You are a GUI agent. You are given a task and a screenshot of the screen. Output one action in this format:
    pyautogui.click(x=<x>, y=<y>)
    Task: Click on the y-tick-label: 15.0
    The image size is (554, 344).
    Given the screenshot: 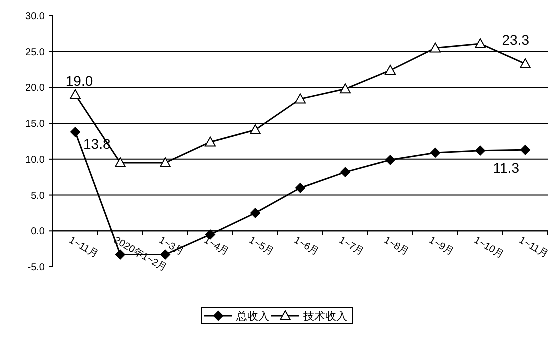 What is the action you would take?
    pyautogui.click(x=36, y=124)
    